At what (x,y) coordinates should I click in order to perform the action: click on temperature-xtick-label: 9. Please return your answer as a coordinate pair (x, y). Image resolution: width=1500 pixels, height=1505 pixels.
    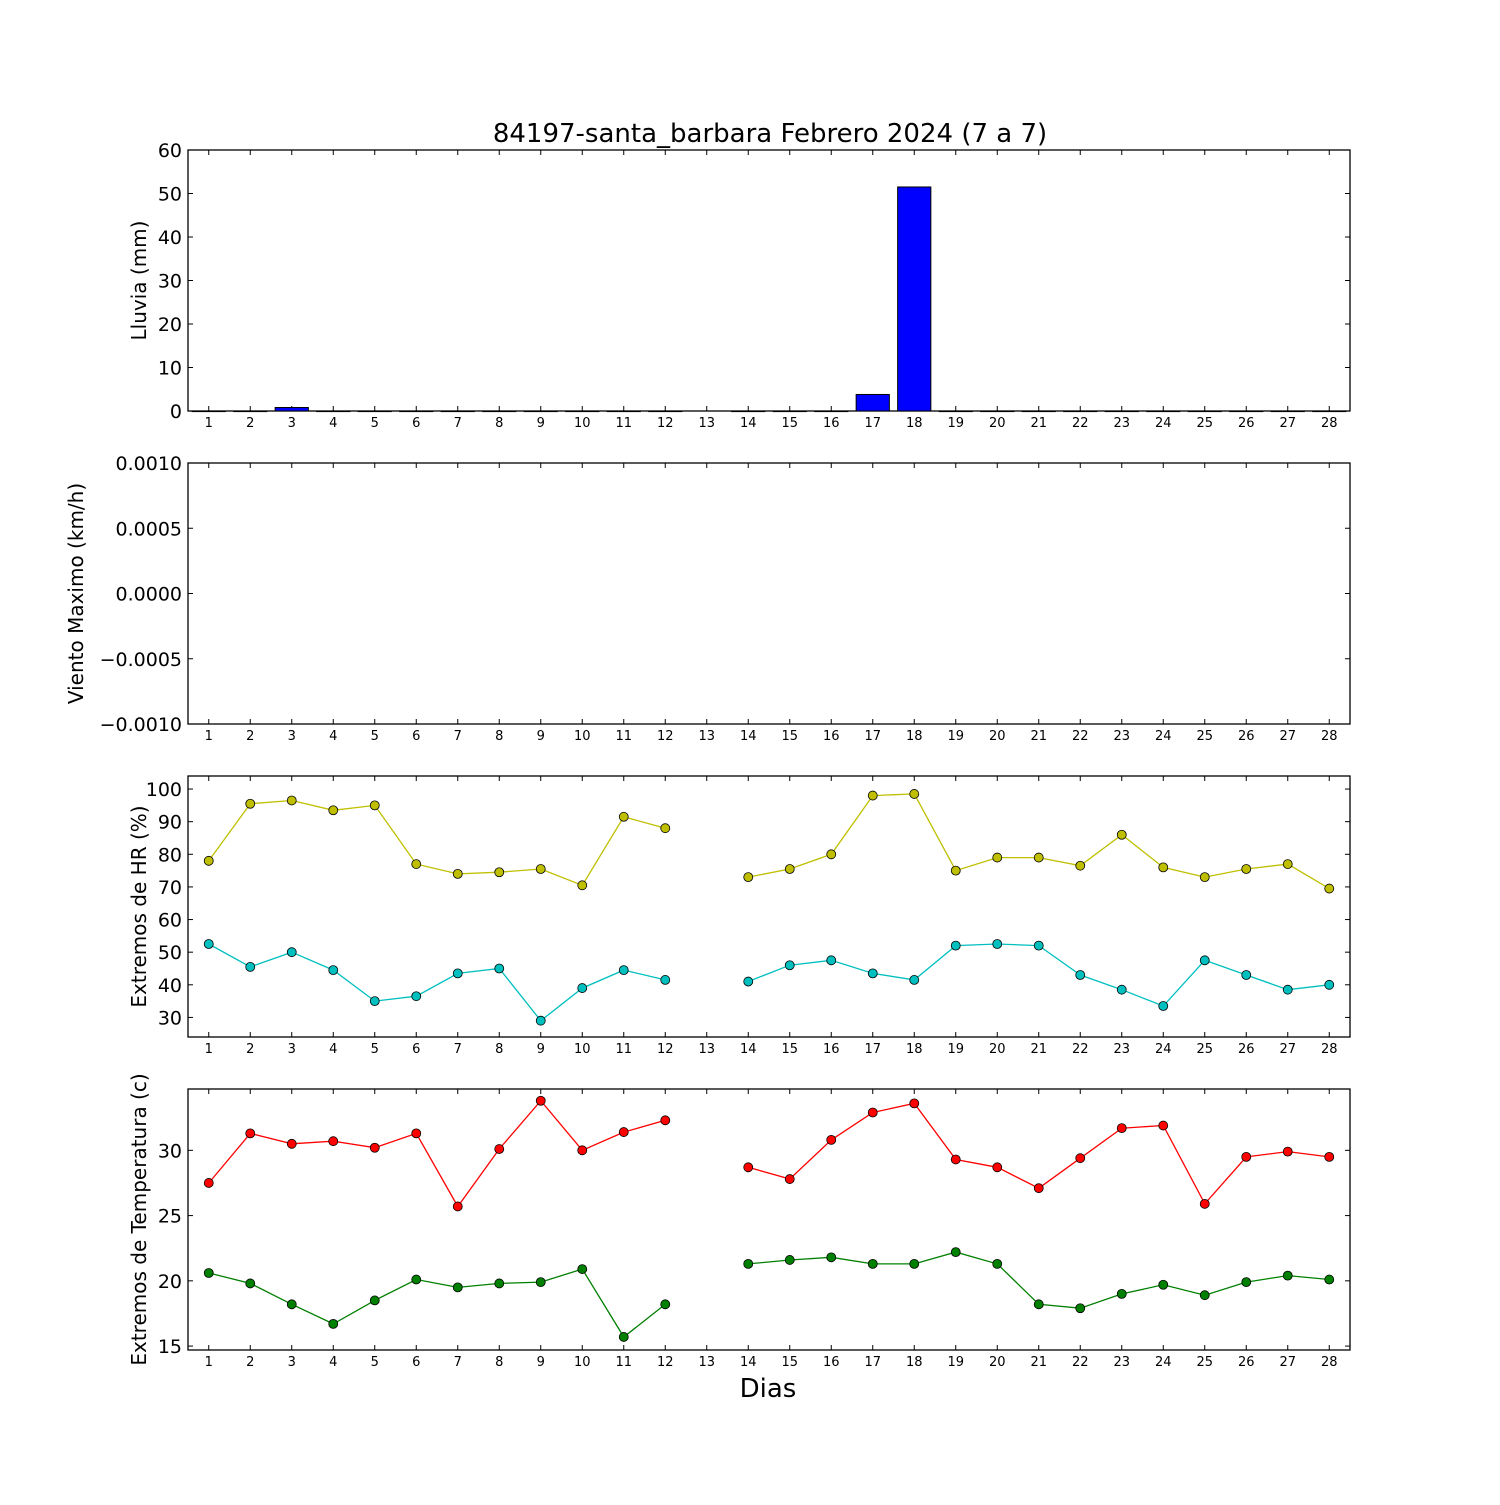
    Looking at the image, I should click on (541, 1362).